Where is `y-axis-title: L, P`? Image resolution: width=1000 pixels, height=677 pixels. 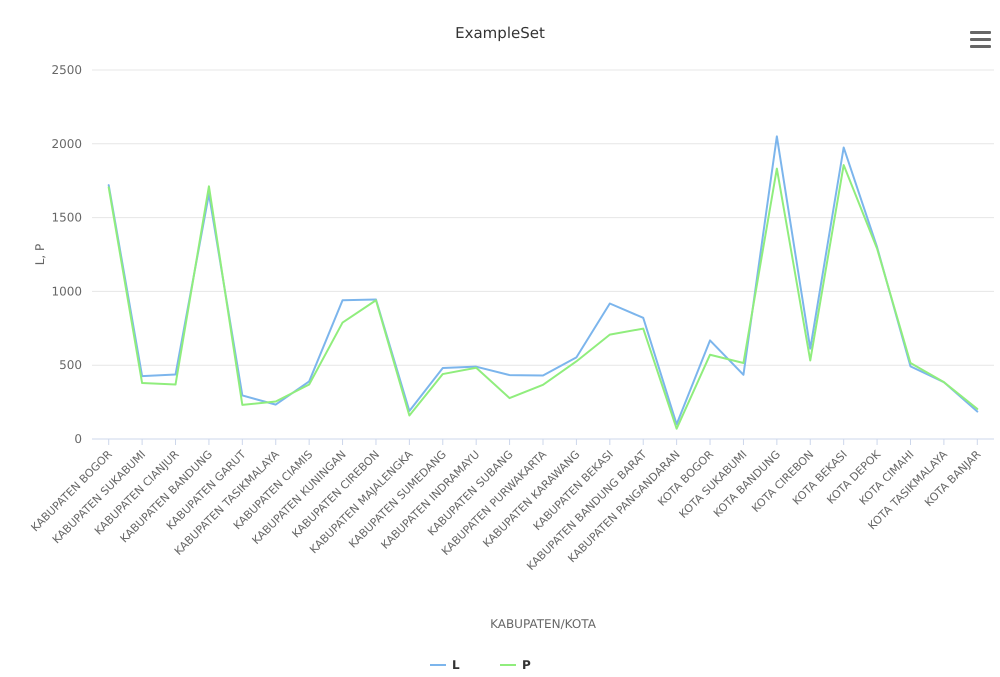 y-axis-title: L, P is located at coordinates (40, 255).